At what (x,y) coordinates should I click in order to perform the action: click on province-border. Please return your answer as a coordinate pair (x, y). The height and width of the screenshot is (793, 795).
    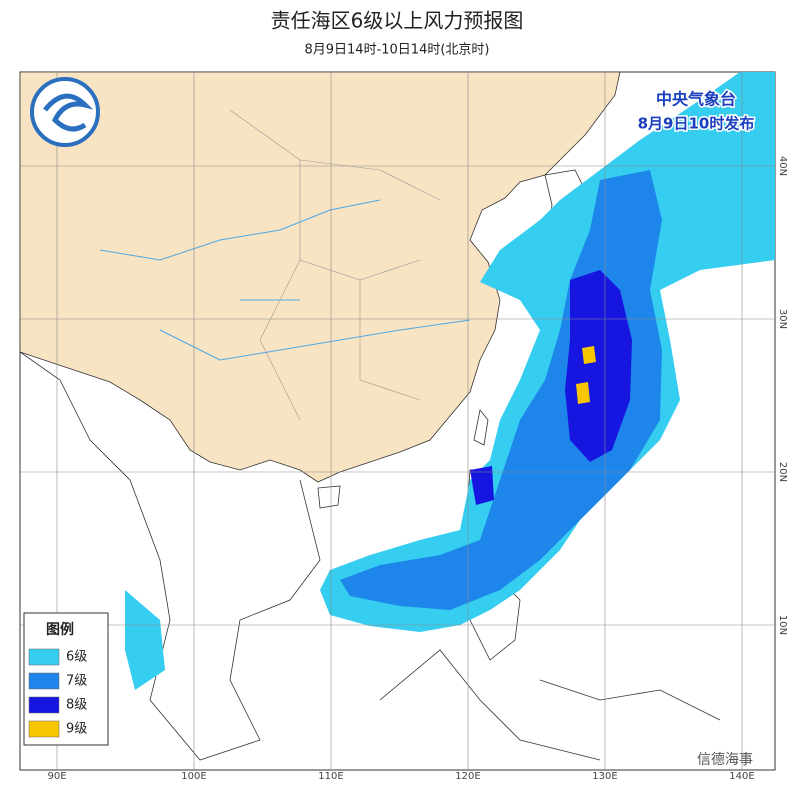
    Looking at the image, I should click on (335, 265).